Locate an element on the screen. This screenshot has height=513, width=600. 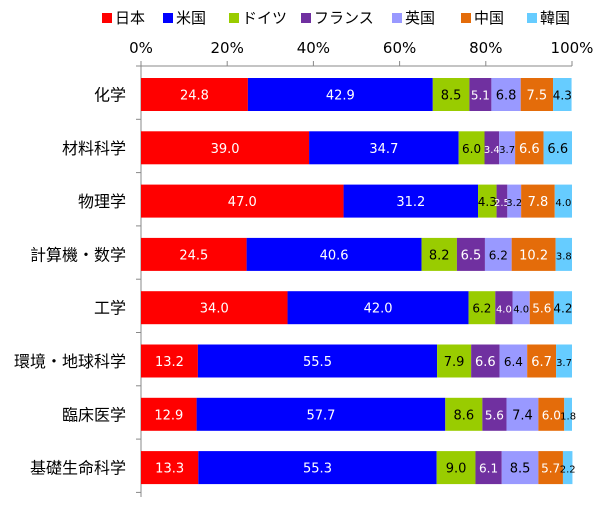
data-label-1-4: 3.7 is located at coordinates (507, 150).